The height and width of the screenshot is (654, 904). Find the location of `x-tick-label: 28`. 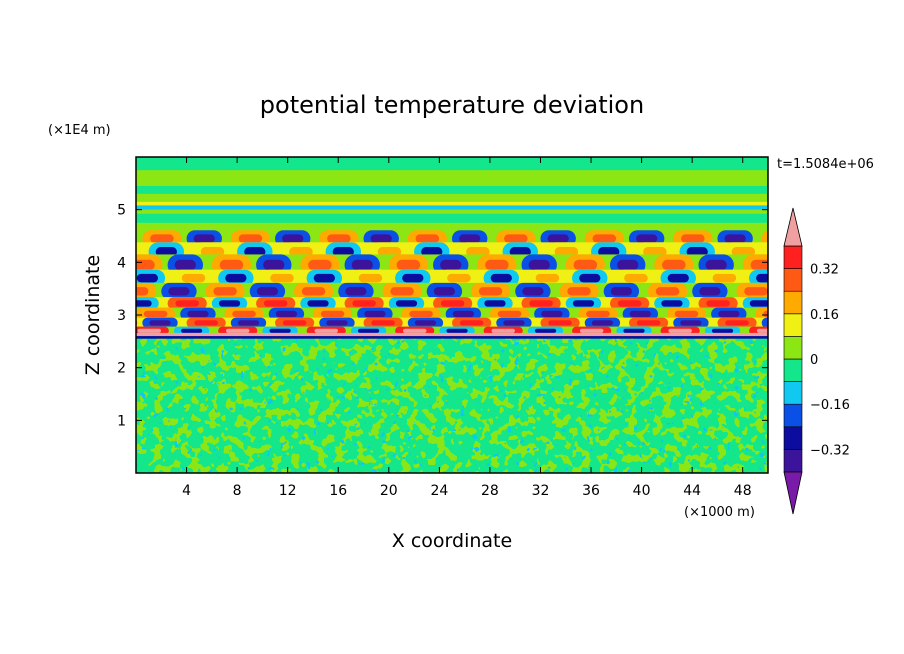

x-tick-label: 28 is located at coordinates (490, 491).